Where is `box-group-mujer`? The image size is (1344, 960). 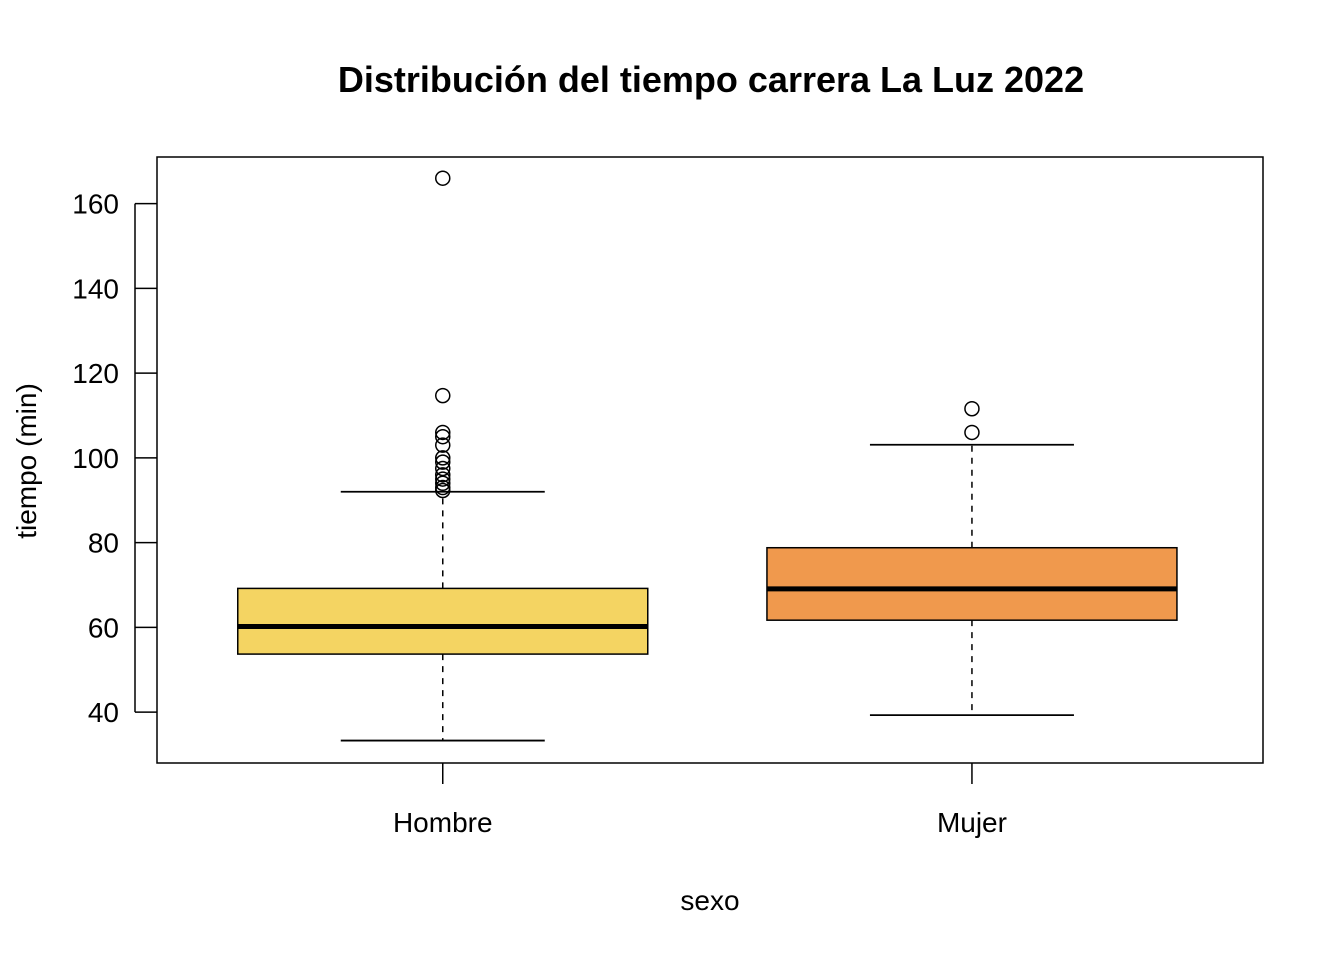
box-group-mujer is located at coordinates (972, 558).